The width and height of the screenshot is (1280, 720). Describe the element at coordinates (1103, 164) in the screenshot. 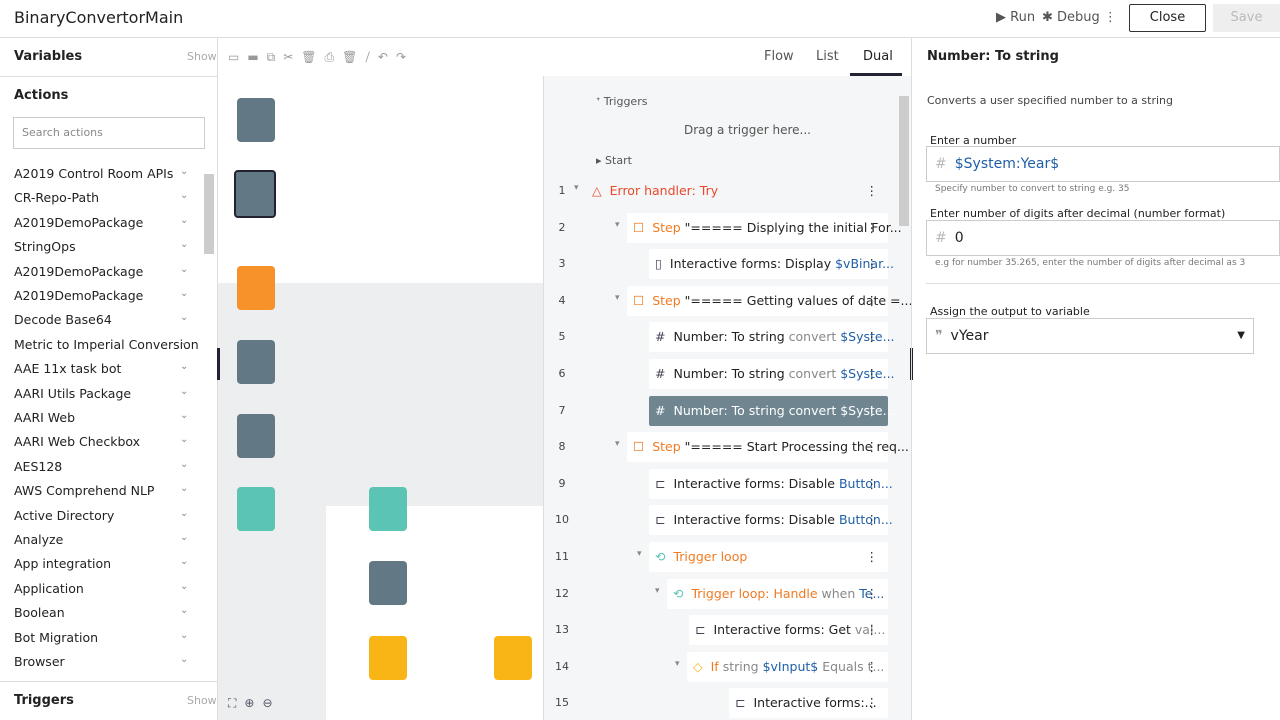

I see `number-input: # $System:Year$` at that location.